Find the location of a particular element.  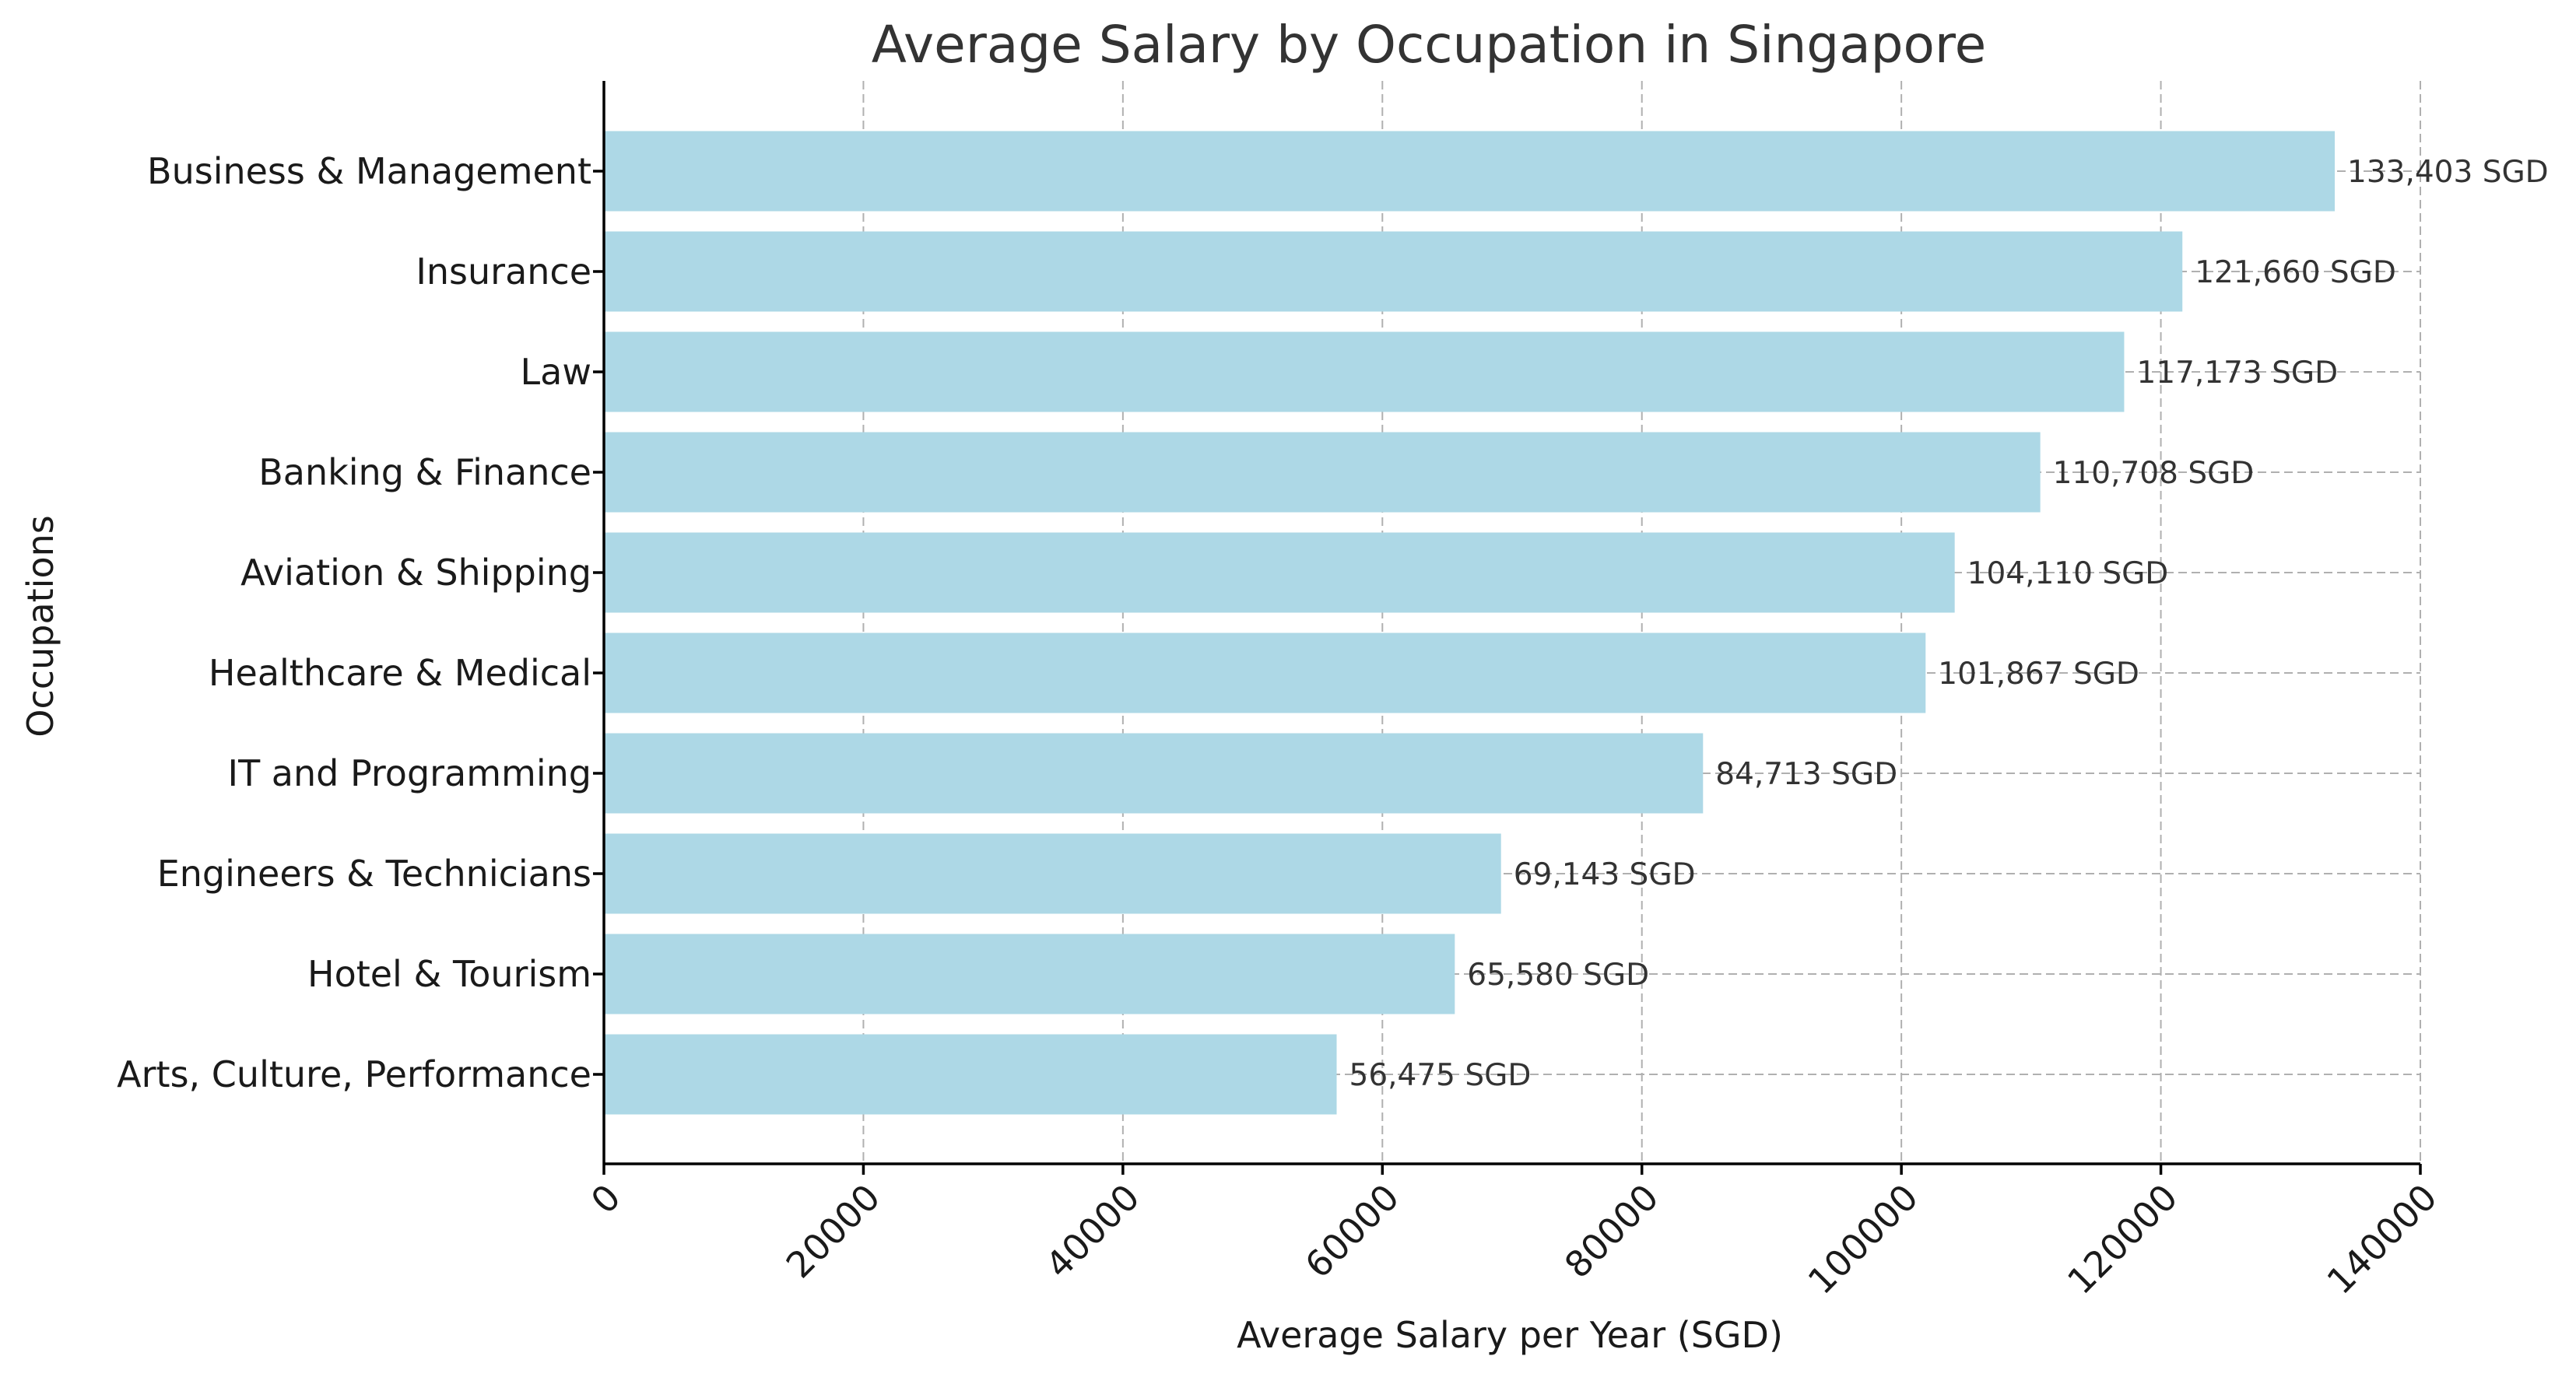

y-tick-label: Aviation & Shipping is located at coordinates (415, 573).